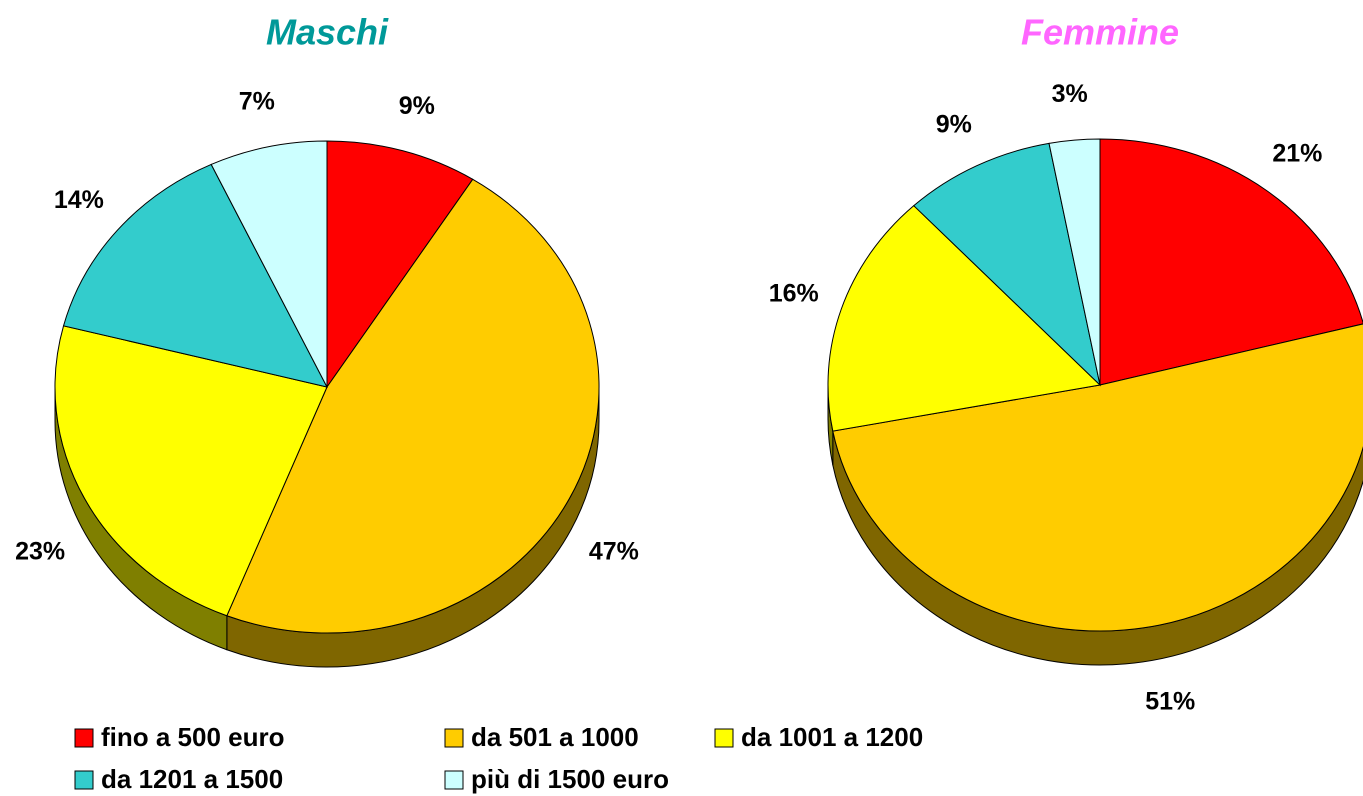 The height and width of the screenshot is (796, 1363). What do you see at coordinates (192, 779) in the screenshot?
I see `legend-label: da 1201 a 1500` at bounding box center [192, 779].